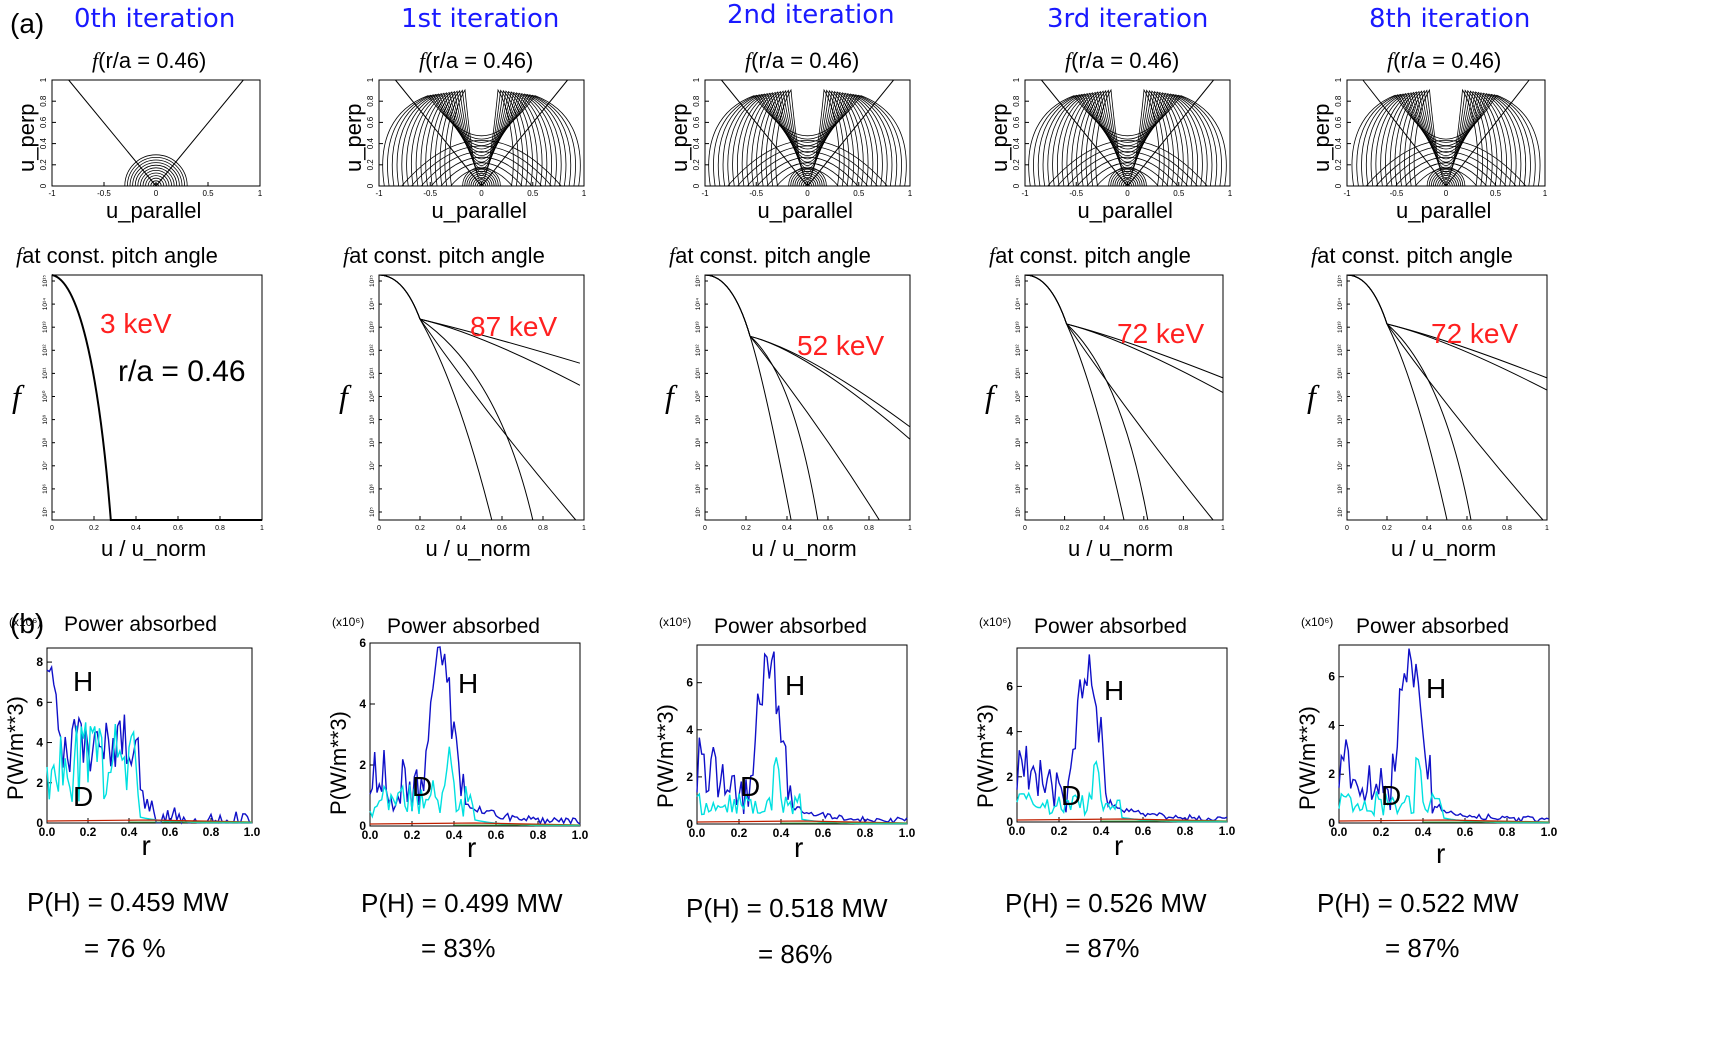  Describe the element at coordinates (480, 19) in the screenshot. I see `iteration-title: 1st iteration` at that location.